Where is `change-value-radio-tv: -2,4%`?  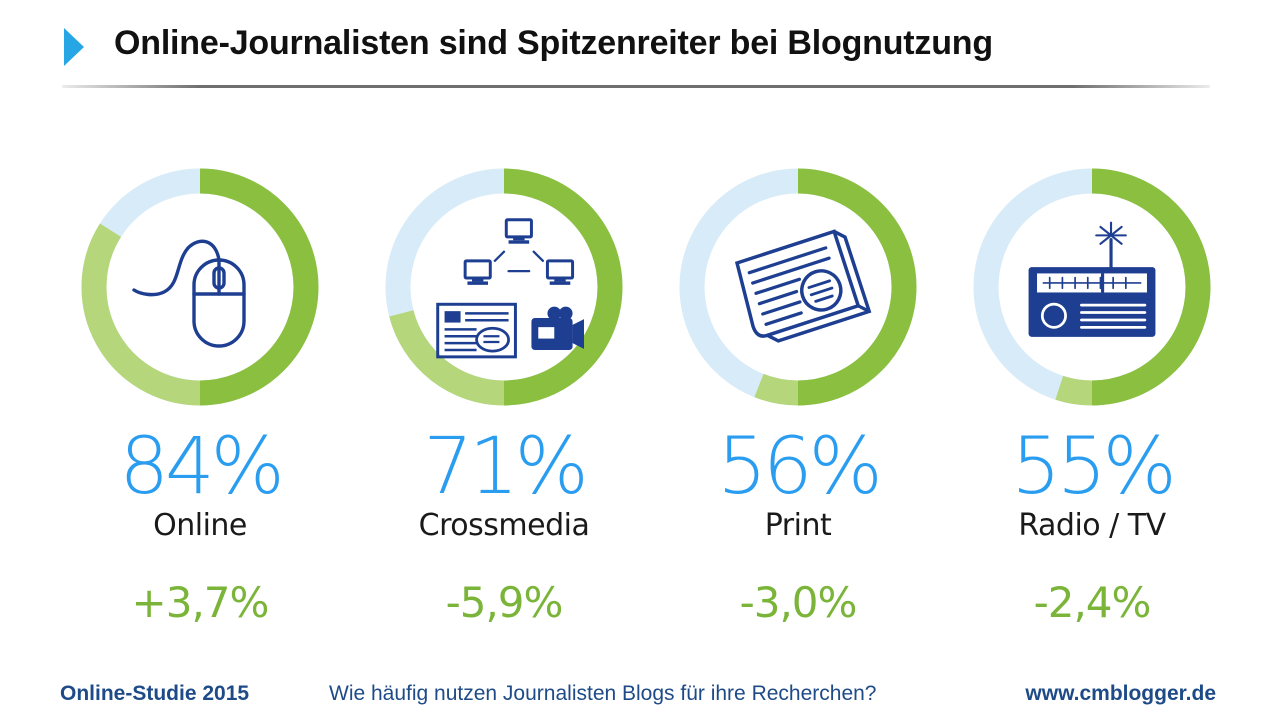
change-value-radio-tv: -2,4% is located at coordinates (1092, 602).